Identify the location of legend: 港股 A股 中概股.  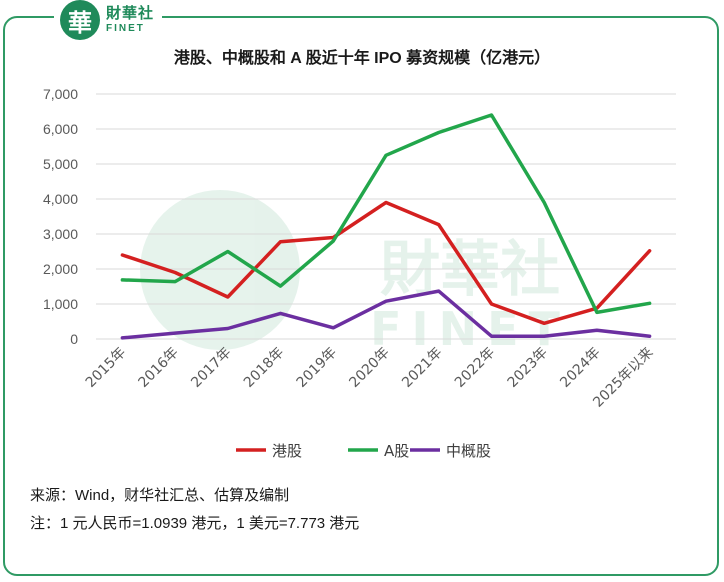
(363, 451).